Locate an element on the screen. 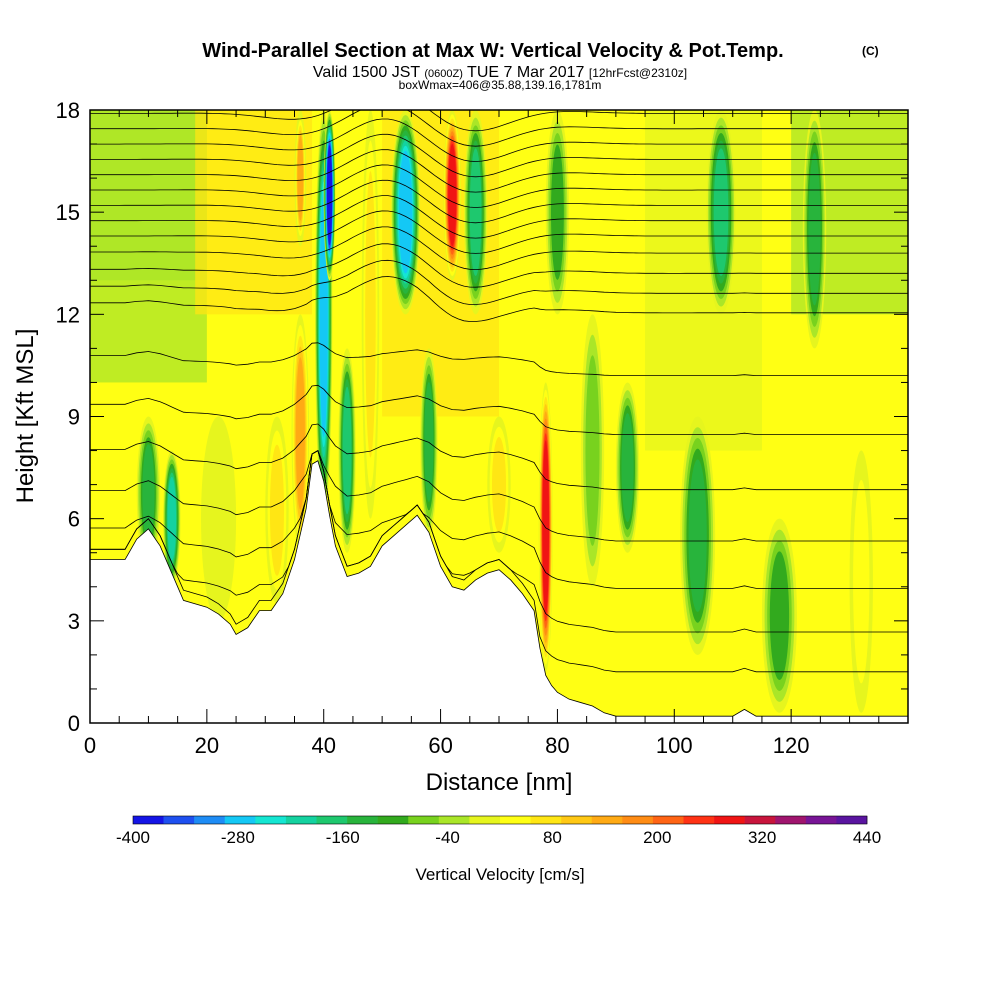 The width and height of the screenshot is (1000, 1000). x-tick-label: 60 is located at coordinates (440, 745).